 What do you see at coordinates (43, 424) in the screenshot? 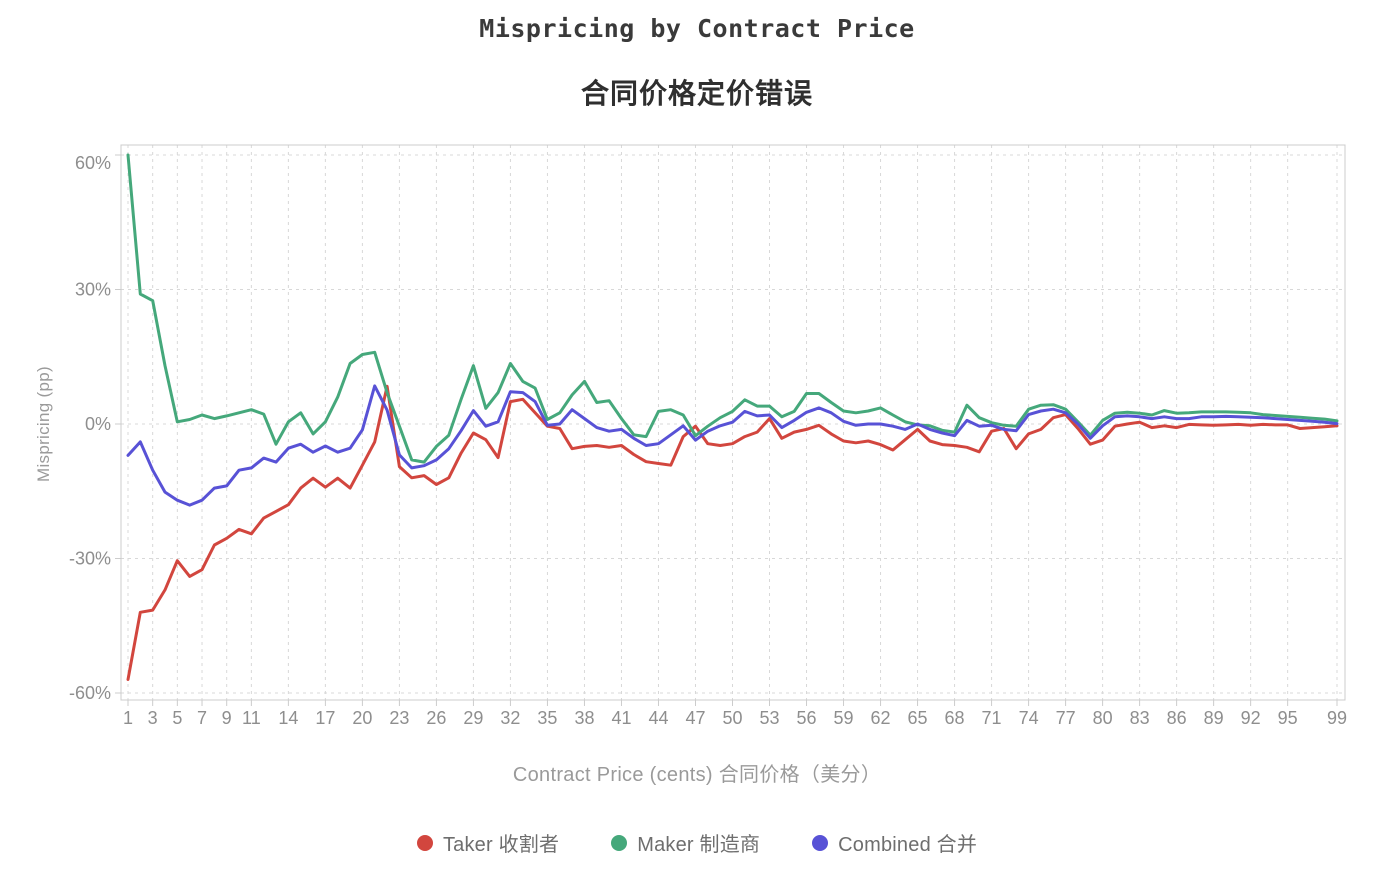
I see `y-axis-title: Mispricing (pp)` at bounding box center [43, 424].